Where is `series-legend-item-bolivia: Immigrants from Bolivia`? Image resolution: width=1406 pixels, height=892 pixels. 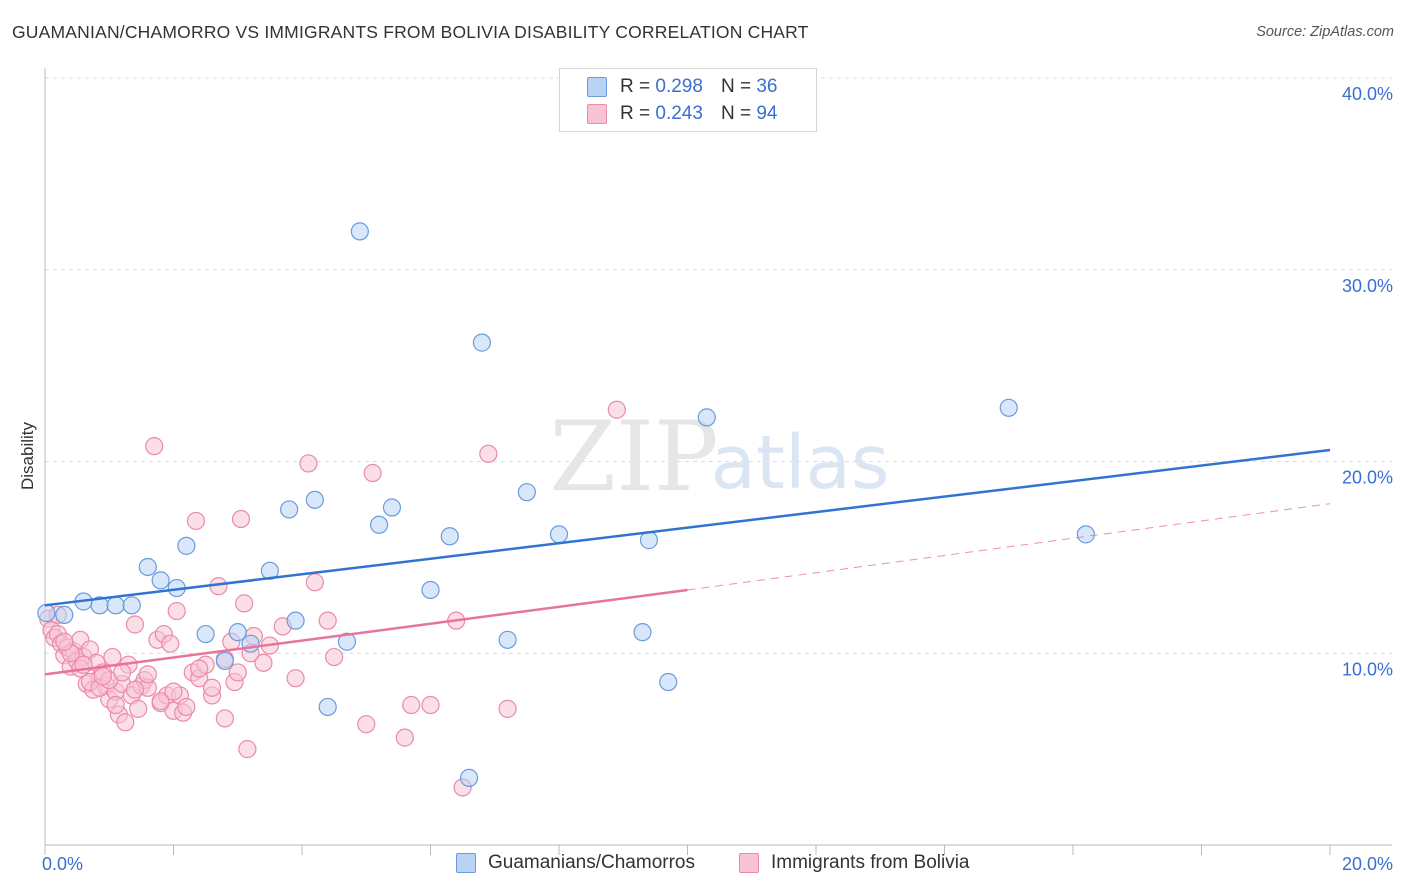 series-legend-item-bolivia: Immigrants from Bolivia is located at coordinates (854, 863).